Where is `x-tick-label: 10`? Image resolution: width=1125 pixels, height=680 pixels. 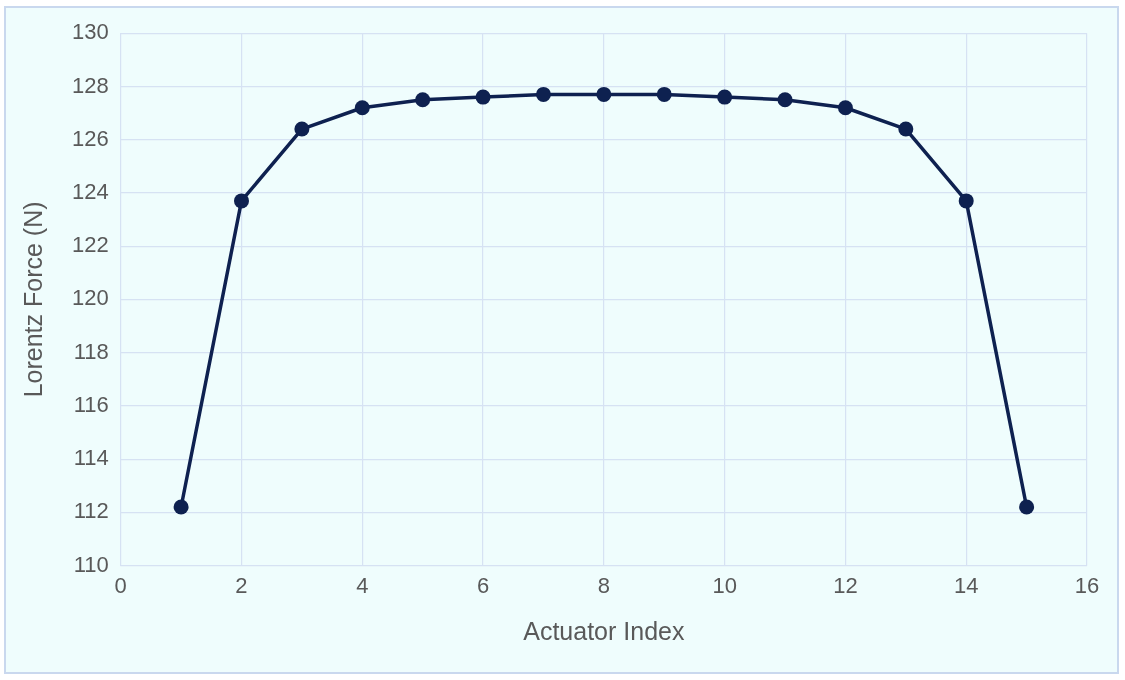
x-tick-label: 10 is located at coordinates (724, 585).